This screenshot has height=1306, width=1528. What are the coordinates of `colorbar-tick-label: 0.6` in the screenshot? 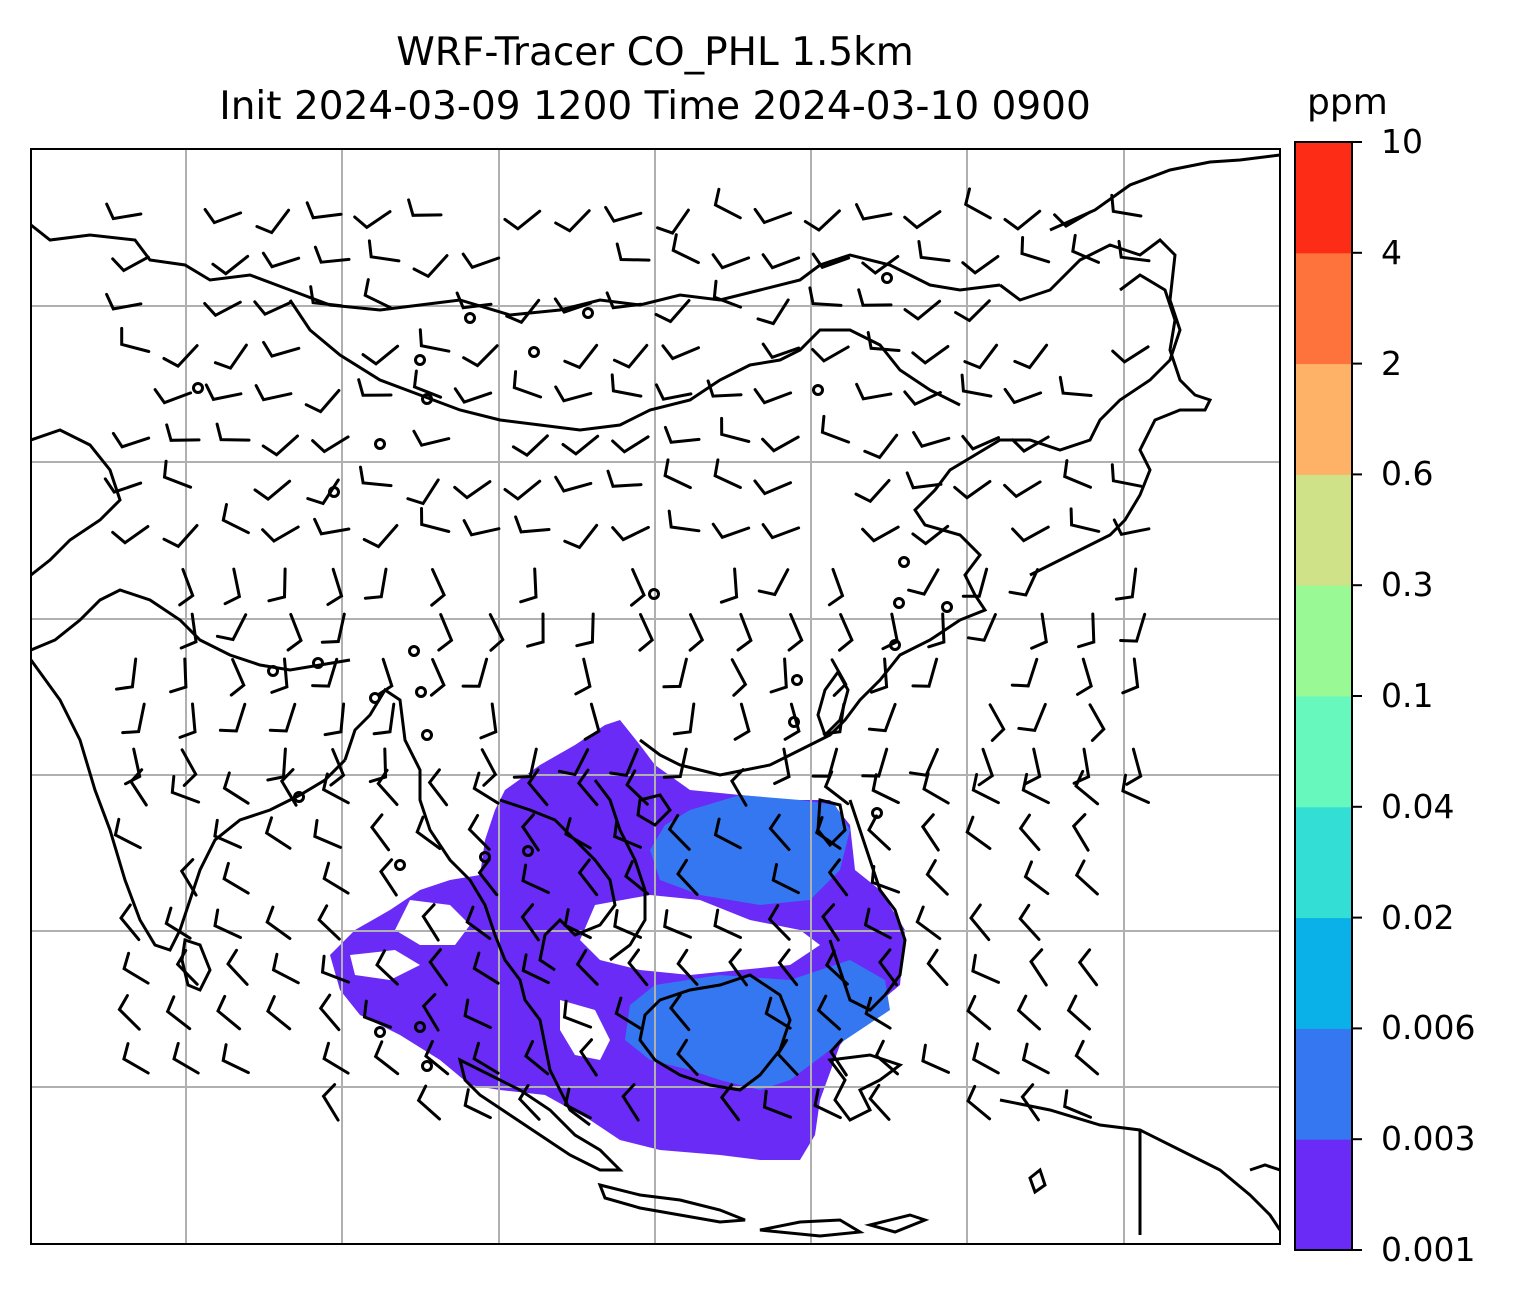 It's located at (1407, 474).